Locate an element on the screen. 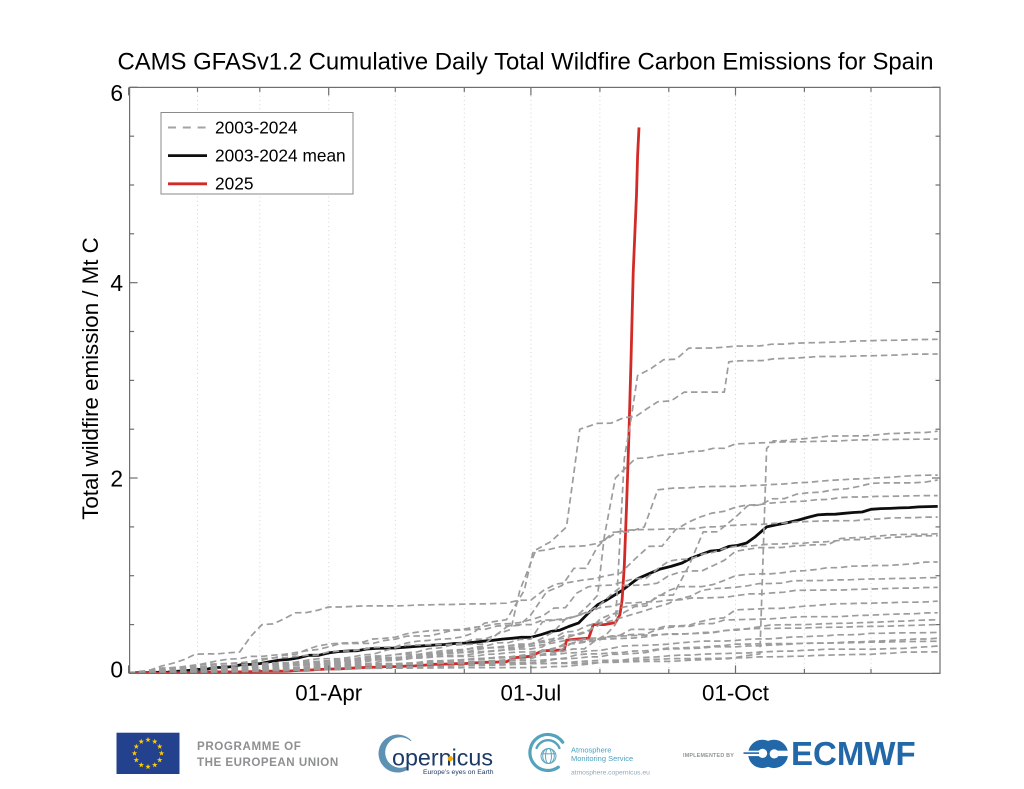 Image resolution: width=1024 pixels, height=789 pixels. svg-text: 0 is located at coordinates (116, 670).